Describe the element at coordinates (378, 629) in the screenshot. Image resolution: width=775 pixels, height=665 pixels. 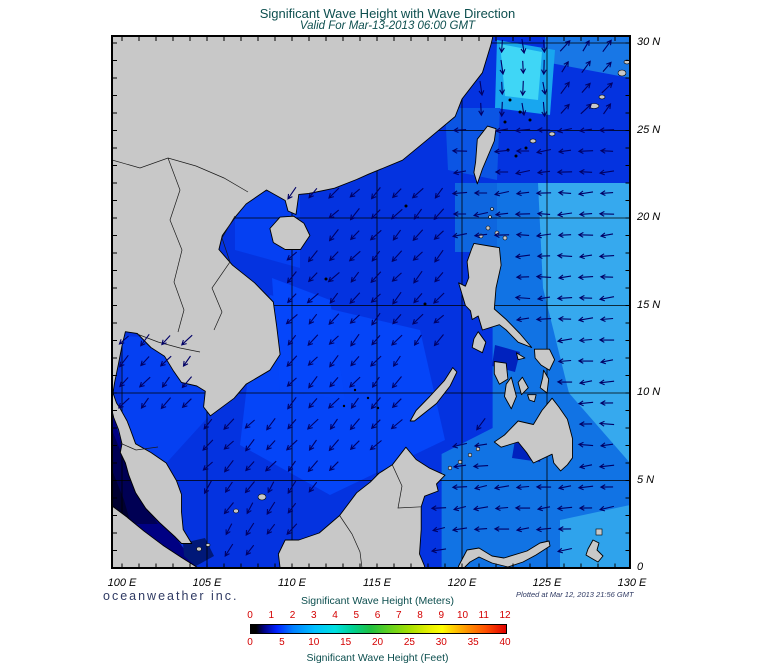
I see `colorbar-gradient` at that location.